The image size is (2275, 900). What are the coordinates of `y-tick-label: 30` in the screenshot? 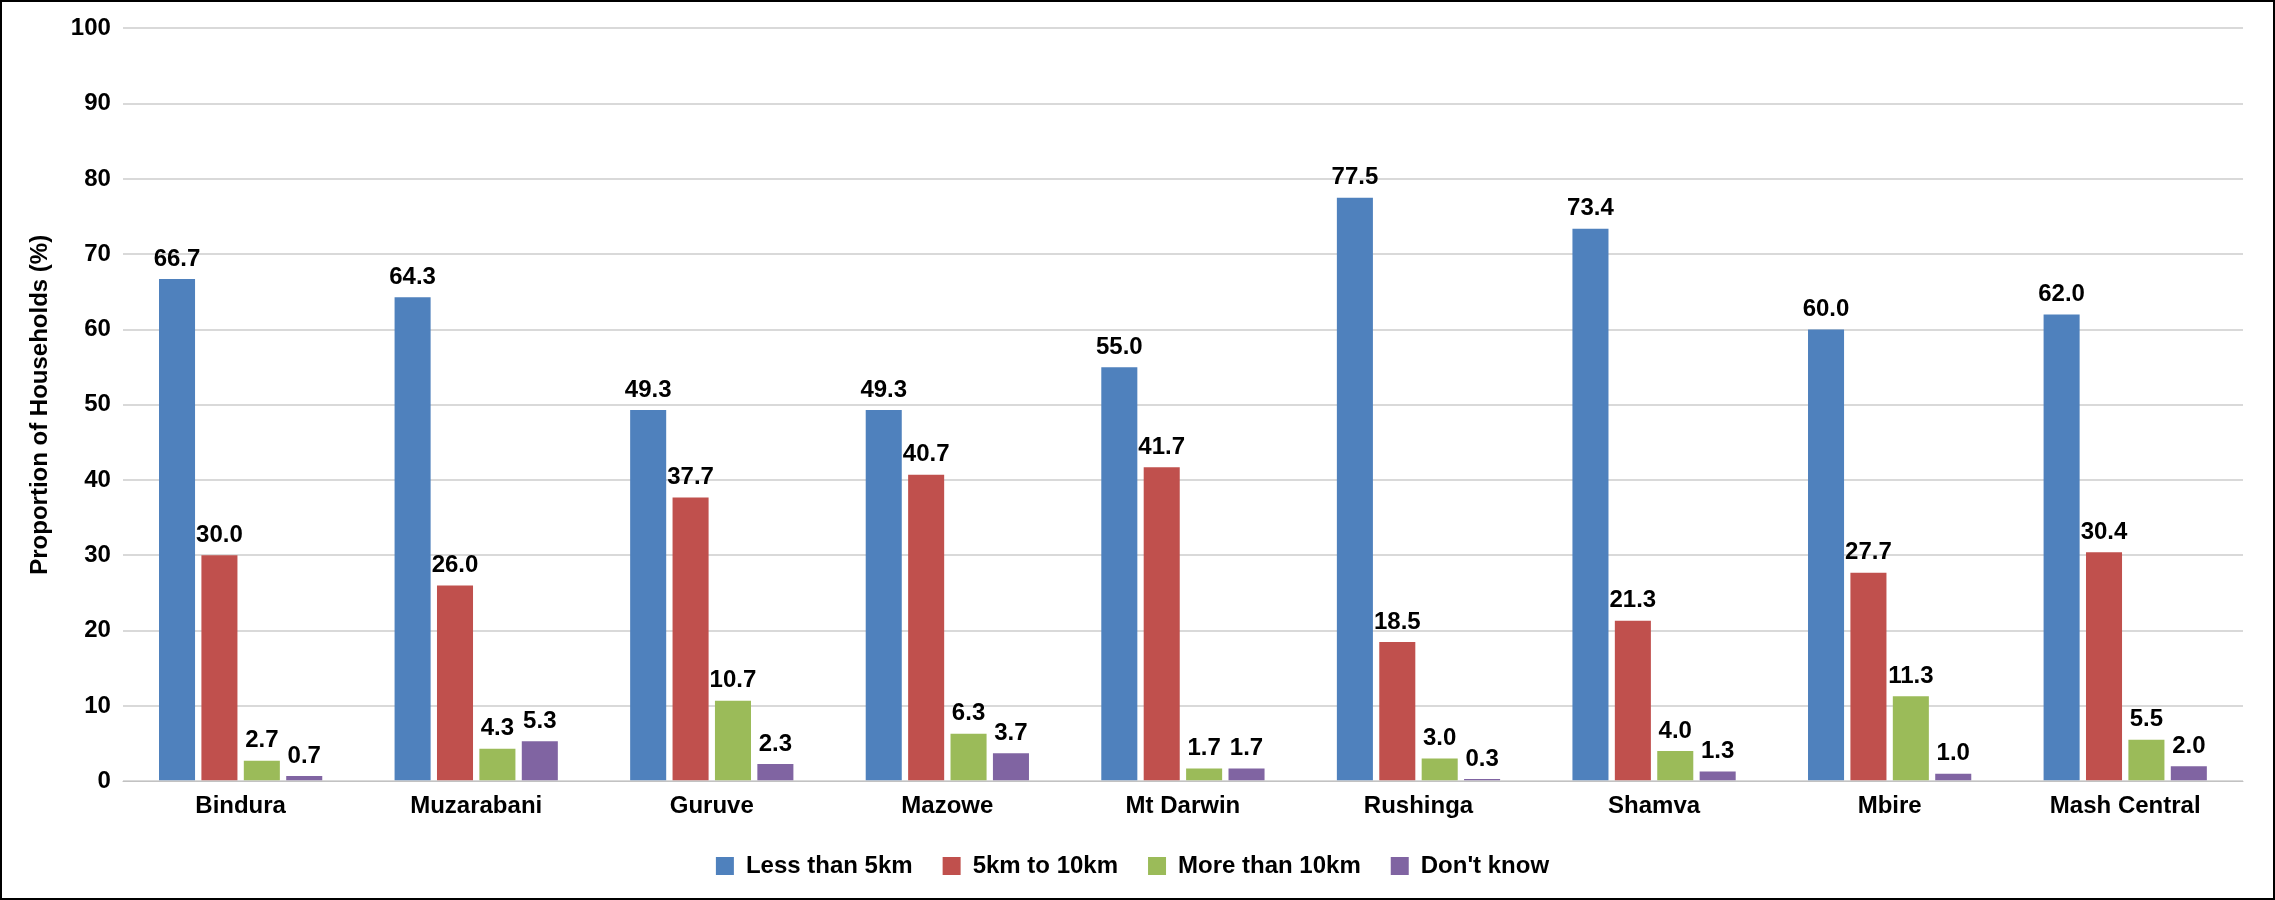 It's located at (97, 553).